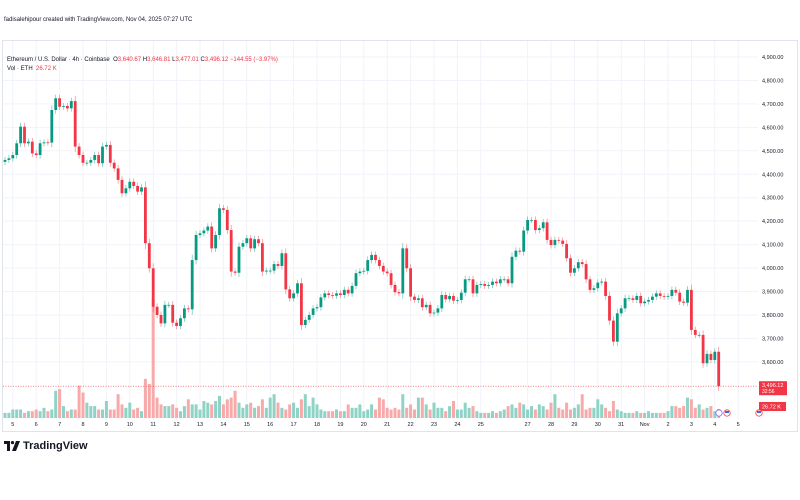 The image size is (800, 500). Describe the element at coordinates (364, 425) in the screenshot. I see `date-tick-label: 20` at that location.